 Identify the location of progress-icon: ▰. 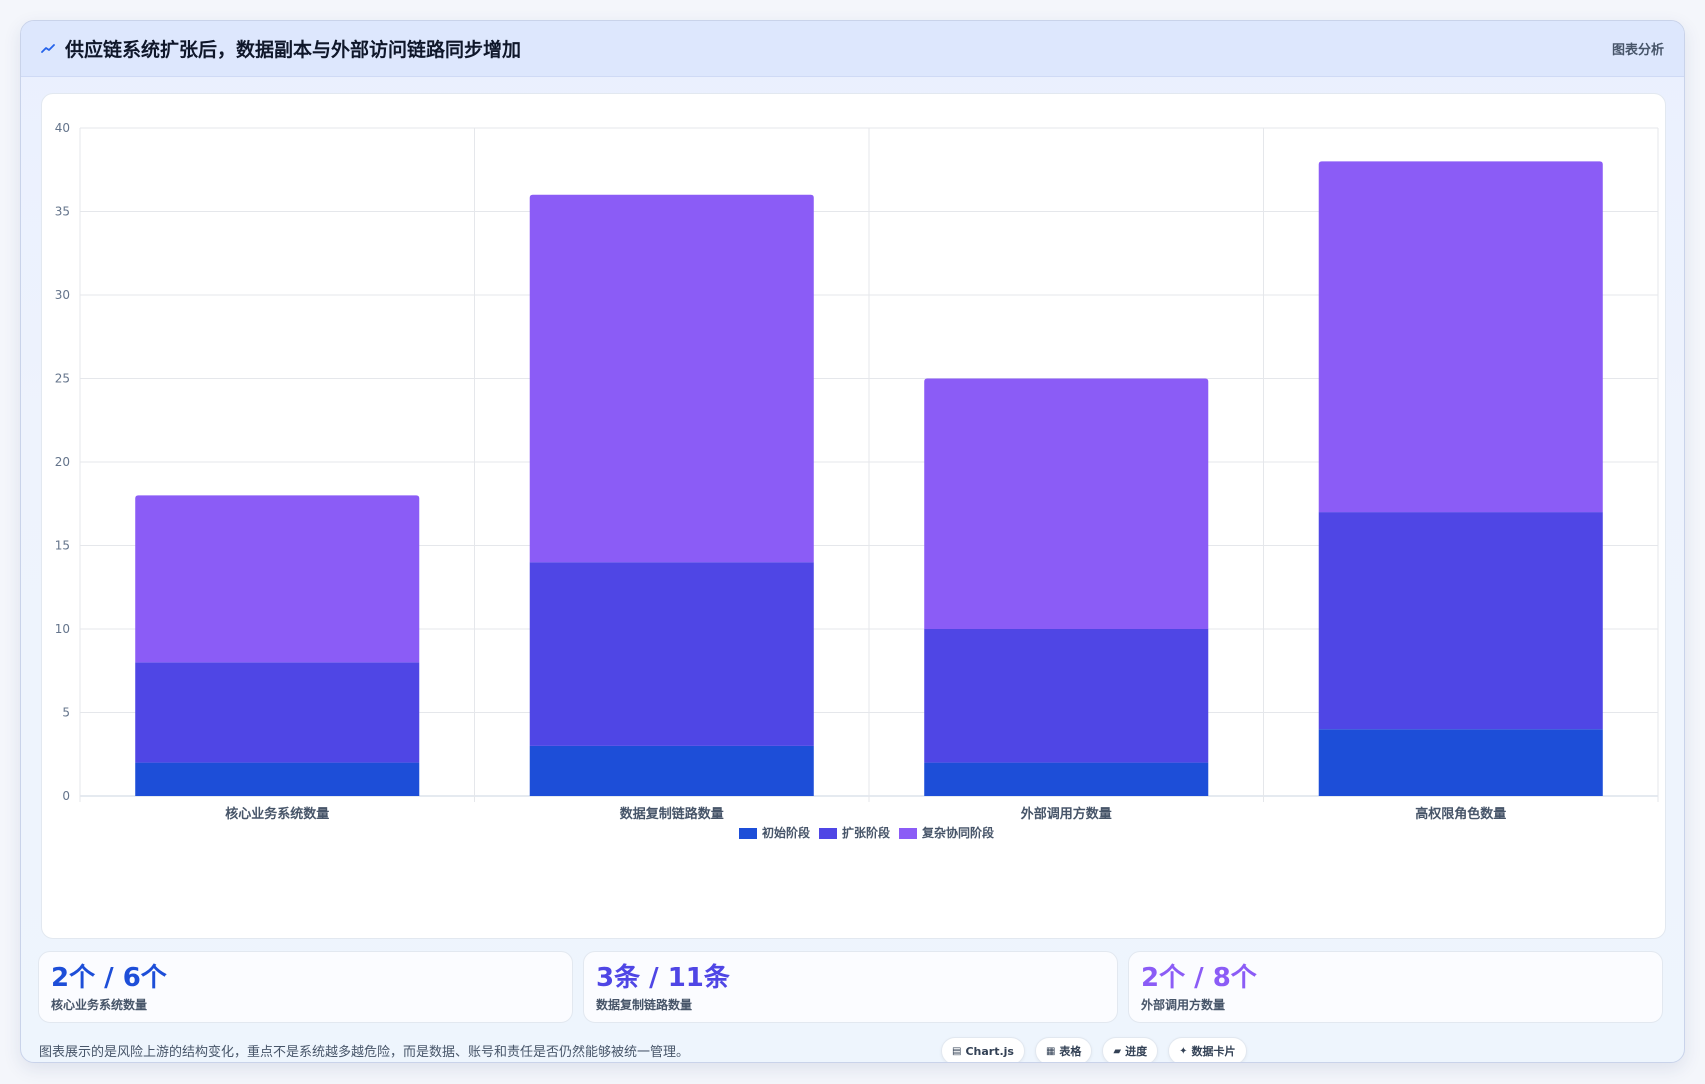
(1117, 1051).